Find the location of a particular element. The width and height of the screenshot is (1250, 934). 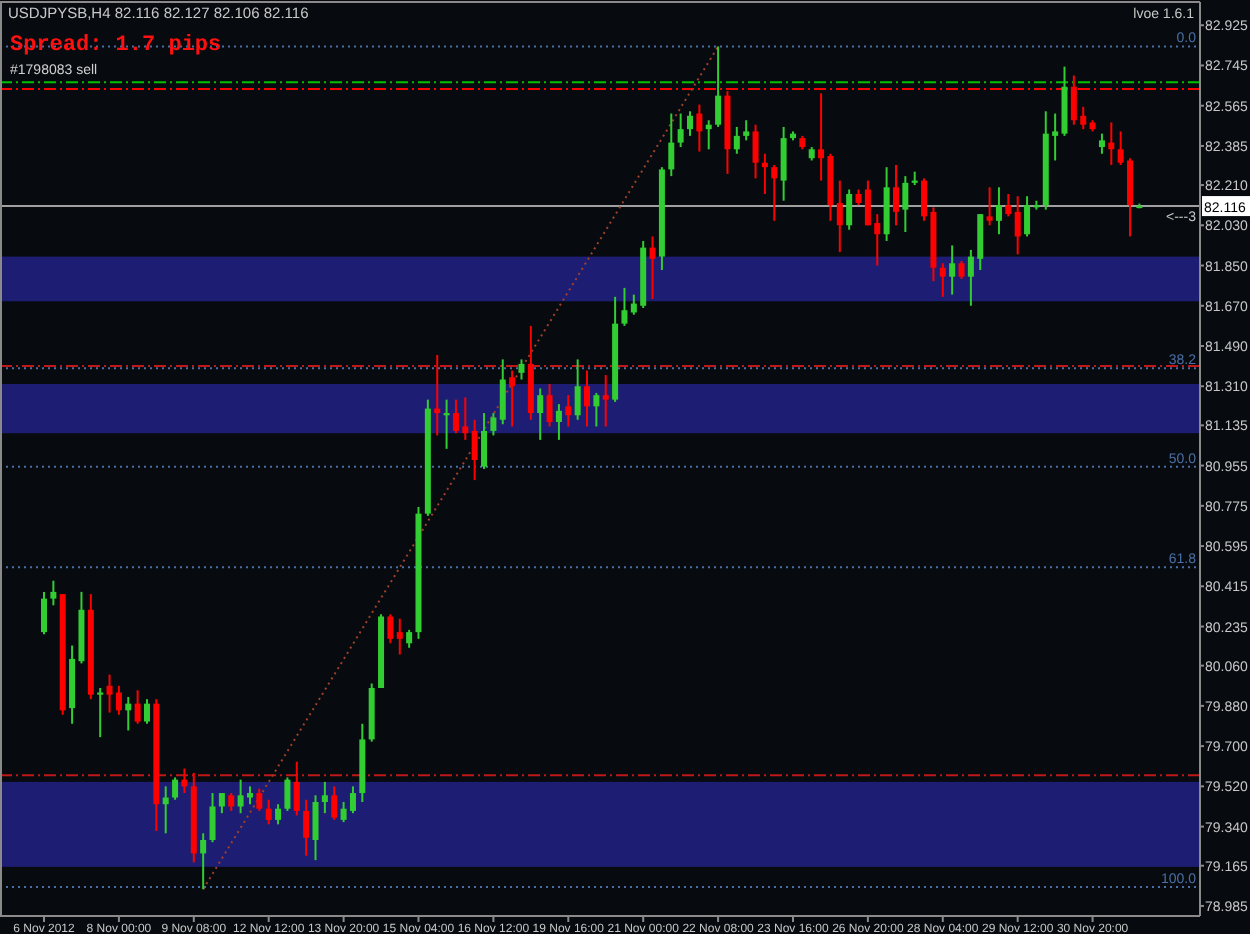

annotation: Spread: 1.7 pips is located at coordinates (116, 46).